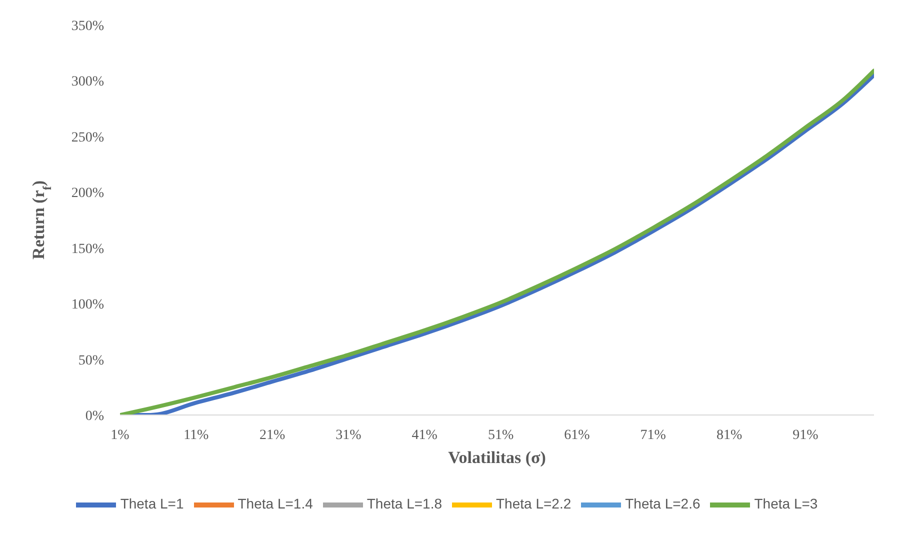 The height and width of the screenshot is (541, 898). I want to click on y-tick-label: 50%, so click(91, 360).